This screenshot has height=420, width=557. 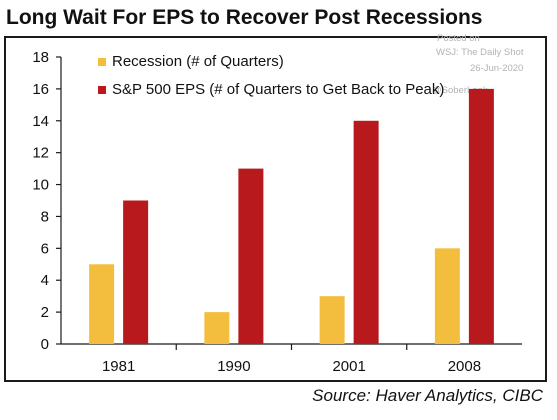 I want to click on y-tick-label: 18, so click(x=40, y=57).